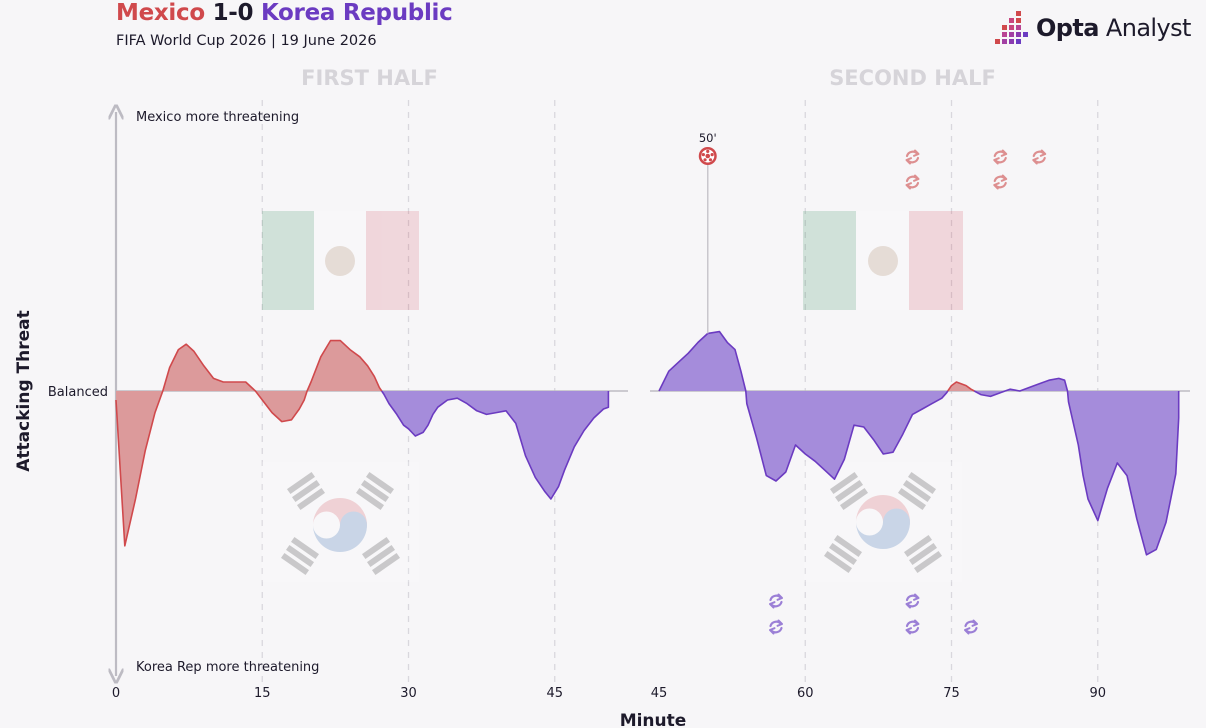 This screenshot has height=728, width=1206. I want to click on home-team-name: Mexico, so click(160, 13).